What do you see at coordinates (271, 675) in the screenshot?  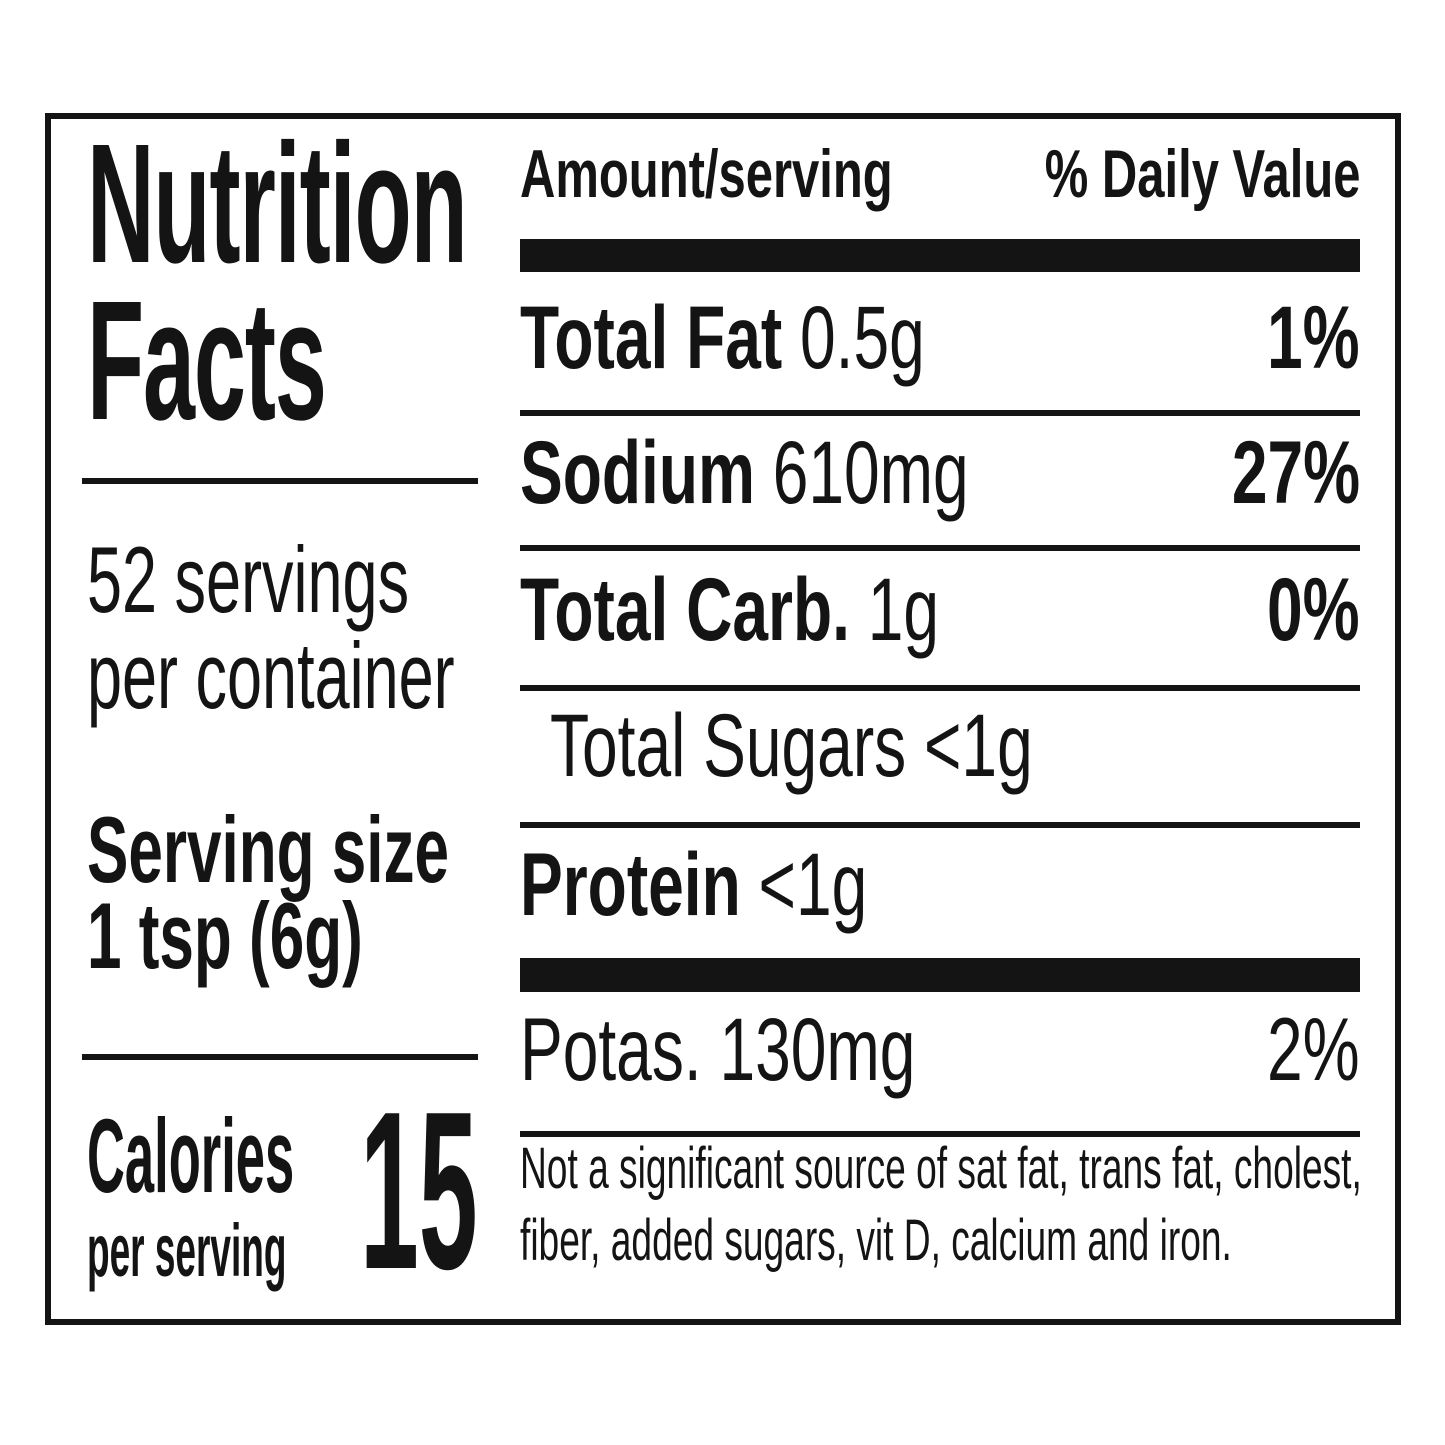 I see `servings-line-2: per container` at bounding box center [271, 675].